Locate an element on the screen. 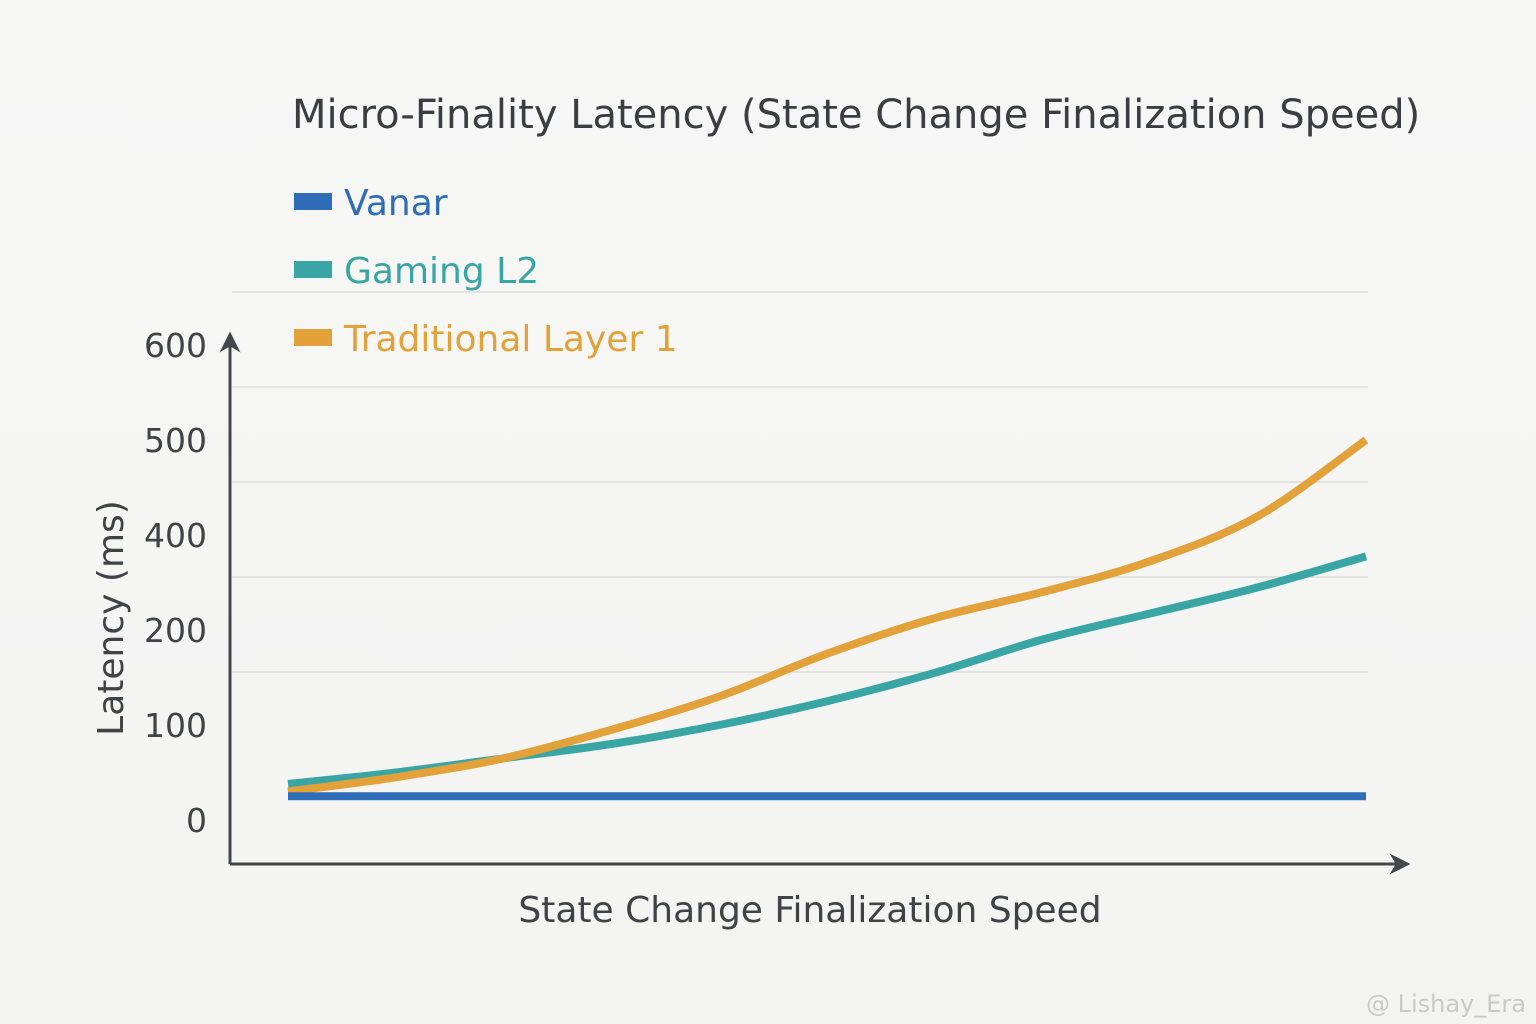  y-tick-label: 600 is located at coordinates (175, 345).